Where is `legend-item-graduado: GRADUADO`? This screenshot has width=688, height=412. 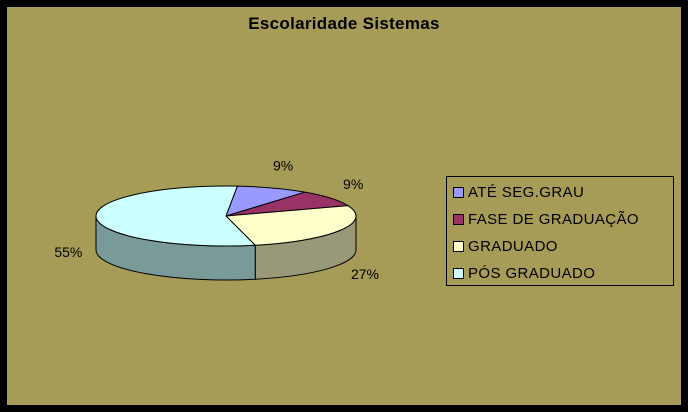
legend-item-graduado: GRADUADO is located at coordinates (563, 246).